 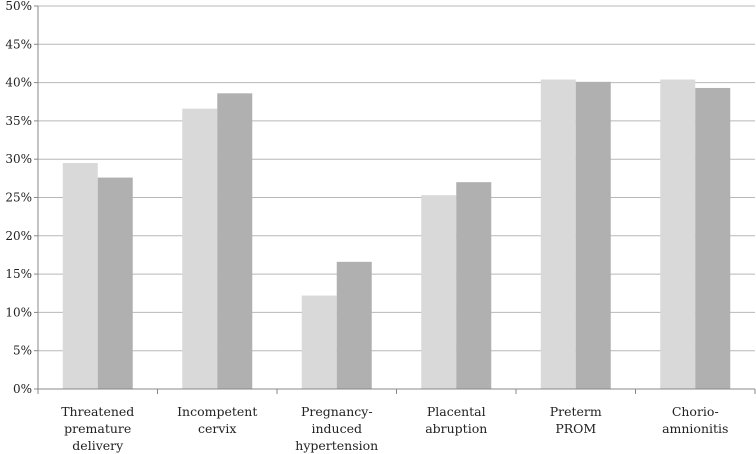 What do you see at coordinates (695, 428) in the screenshot?
I see `x-category-label-line: amnionitis` at bounding box center [695, 428].